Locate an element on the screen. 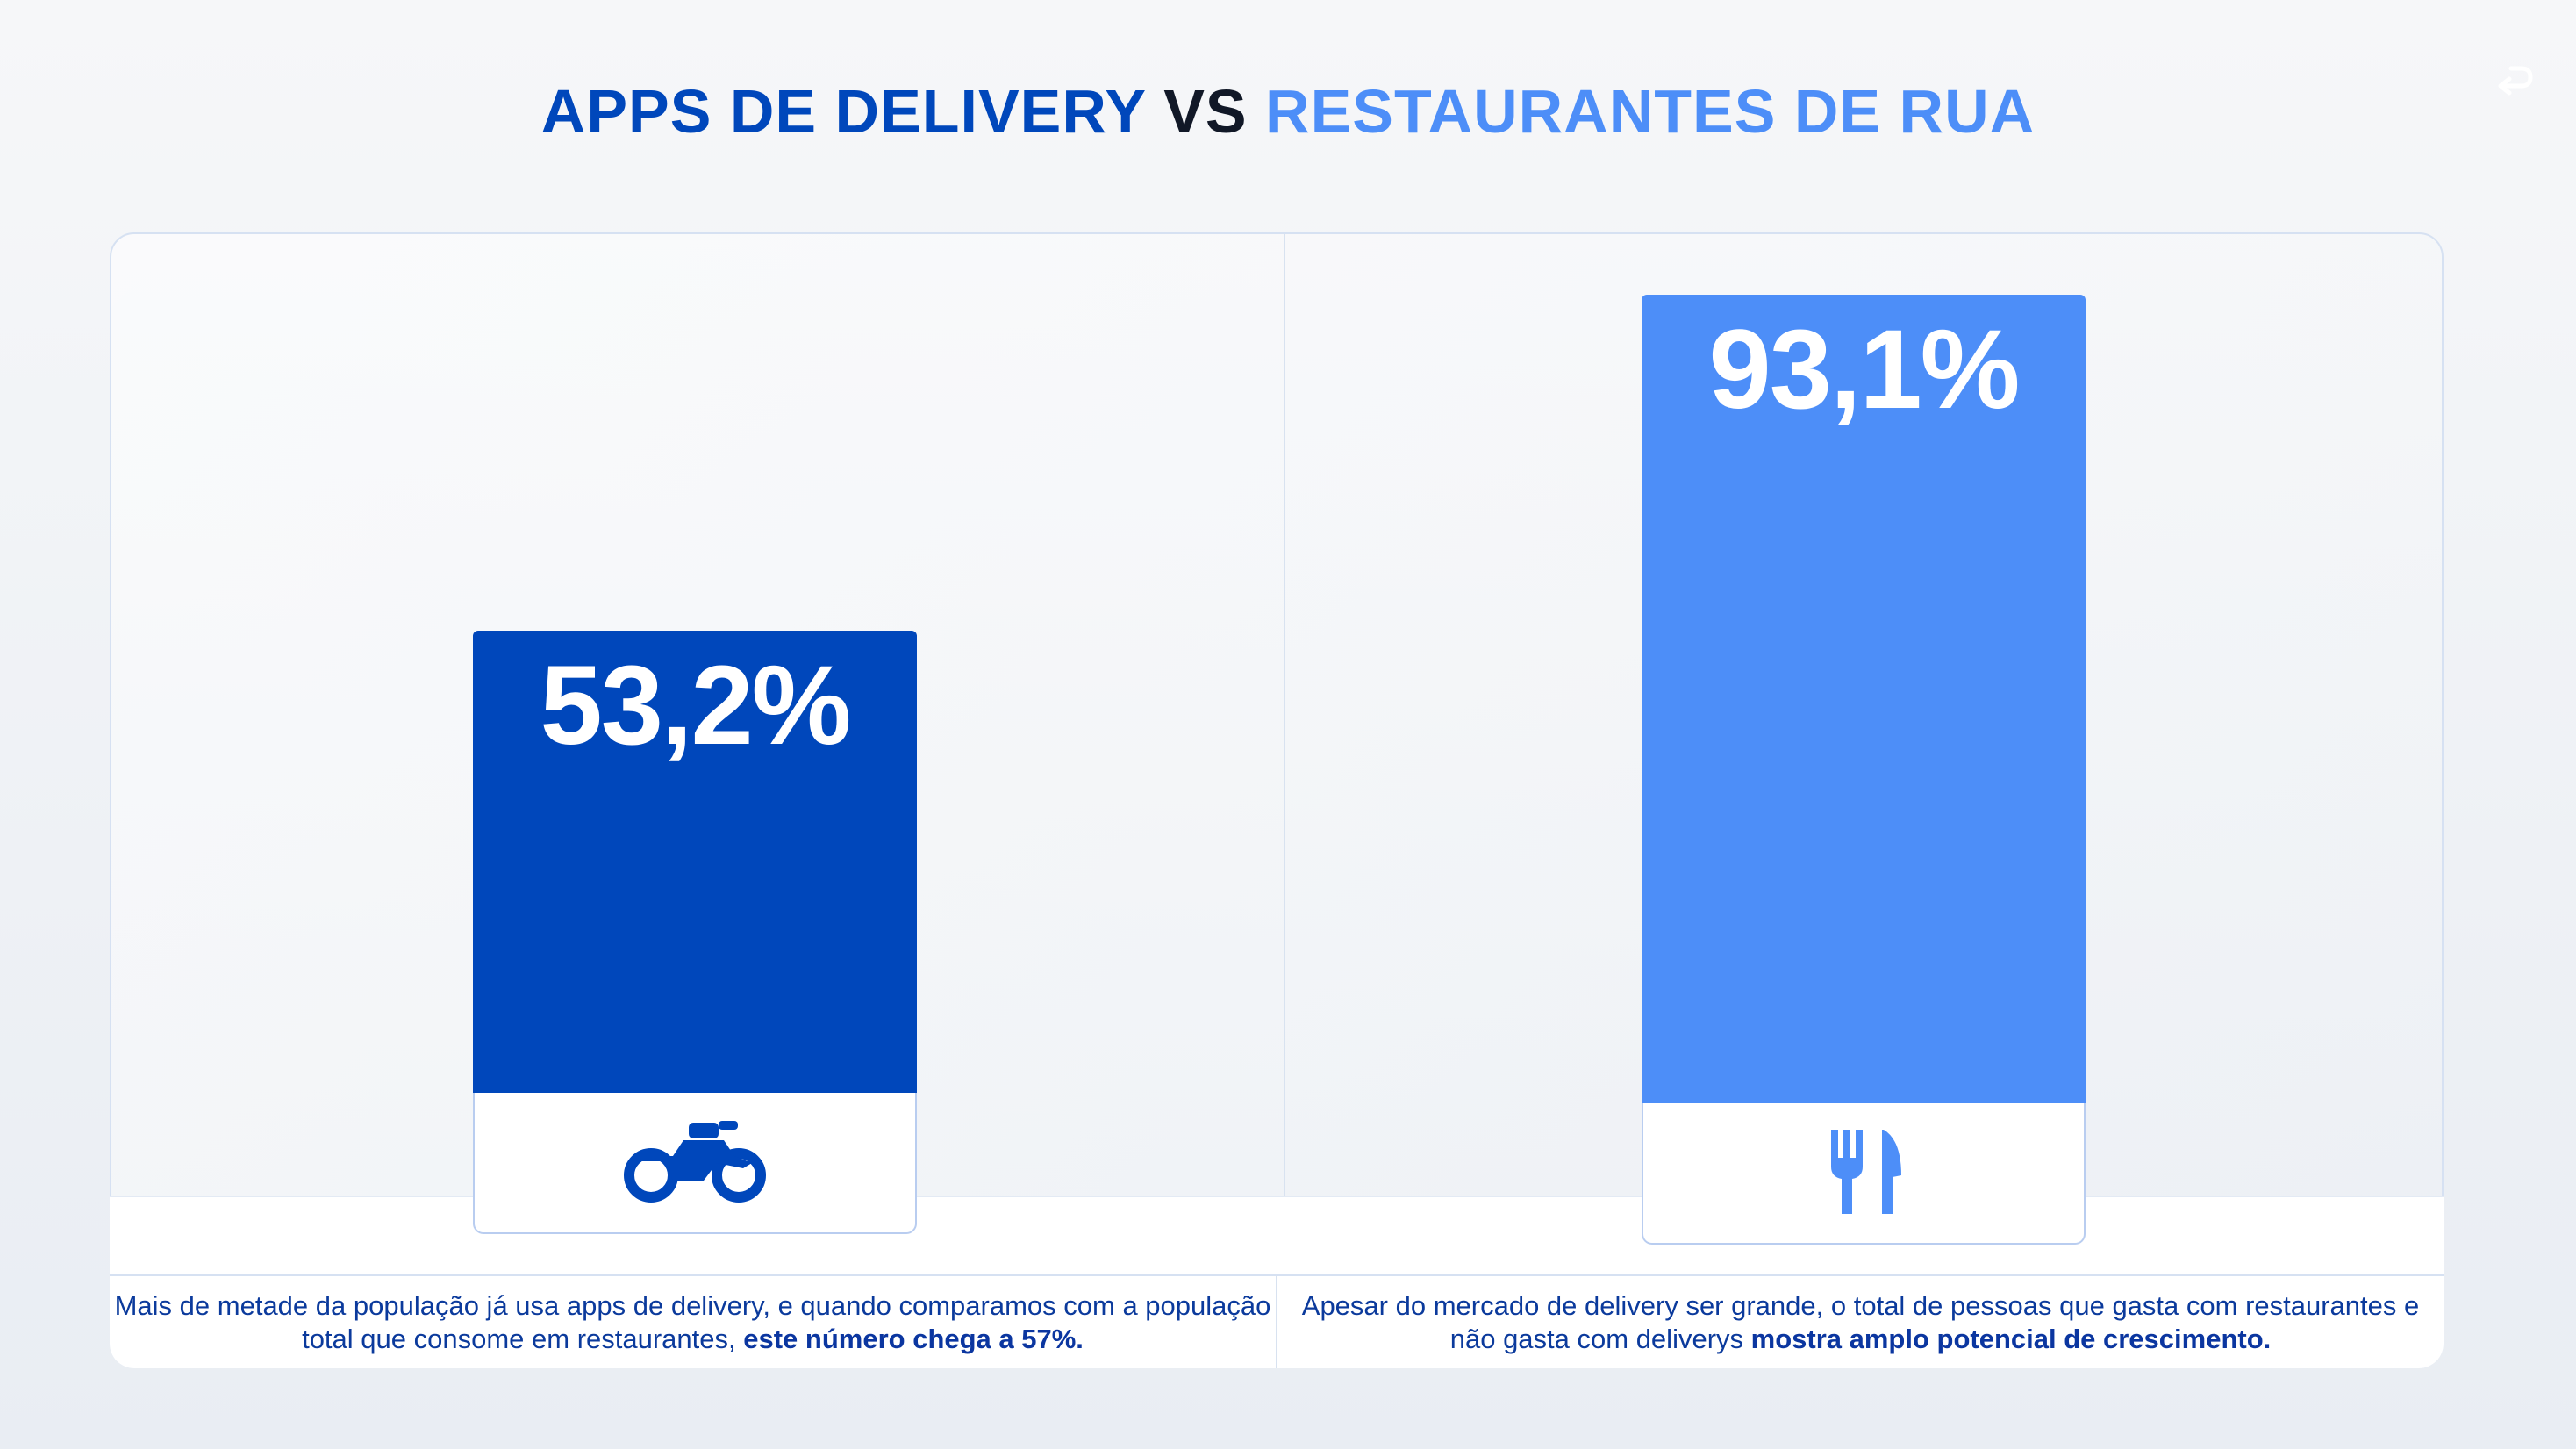  motorcycle-icon is located at coordinates (694, 1162).